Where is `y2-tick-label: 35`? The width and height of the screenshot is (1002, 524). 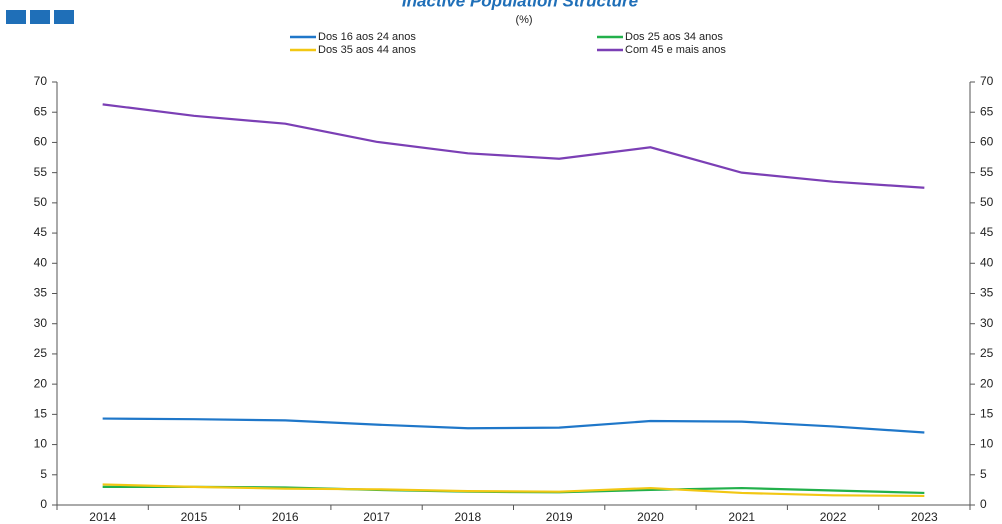
y2-tick-label: 35 is located at coordinates (987, 293).